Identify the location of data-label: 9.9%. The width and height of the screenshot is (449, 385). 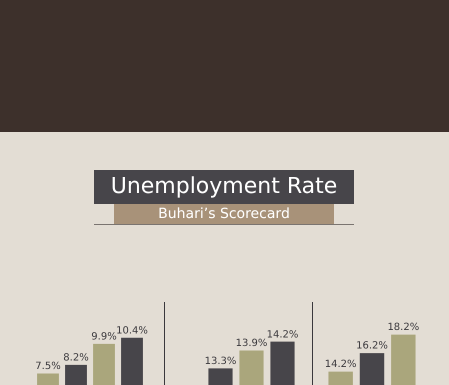
(104, 336).